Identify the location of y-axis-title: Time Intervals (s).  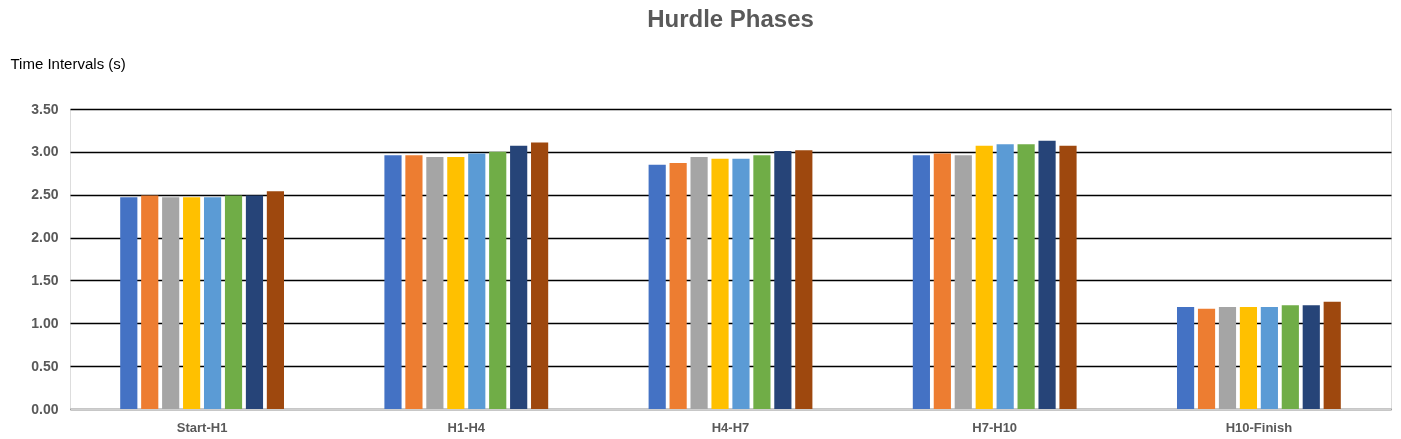
(68, 63).